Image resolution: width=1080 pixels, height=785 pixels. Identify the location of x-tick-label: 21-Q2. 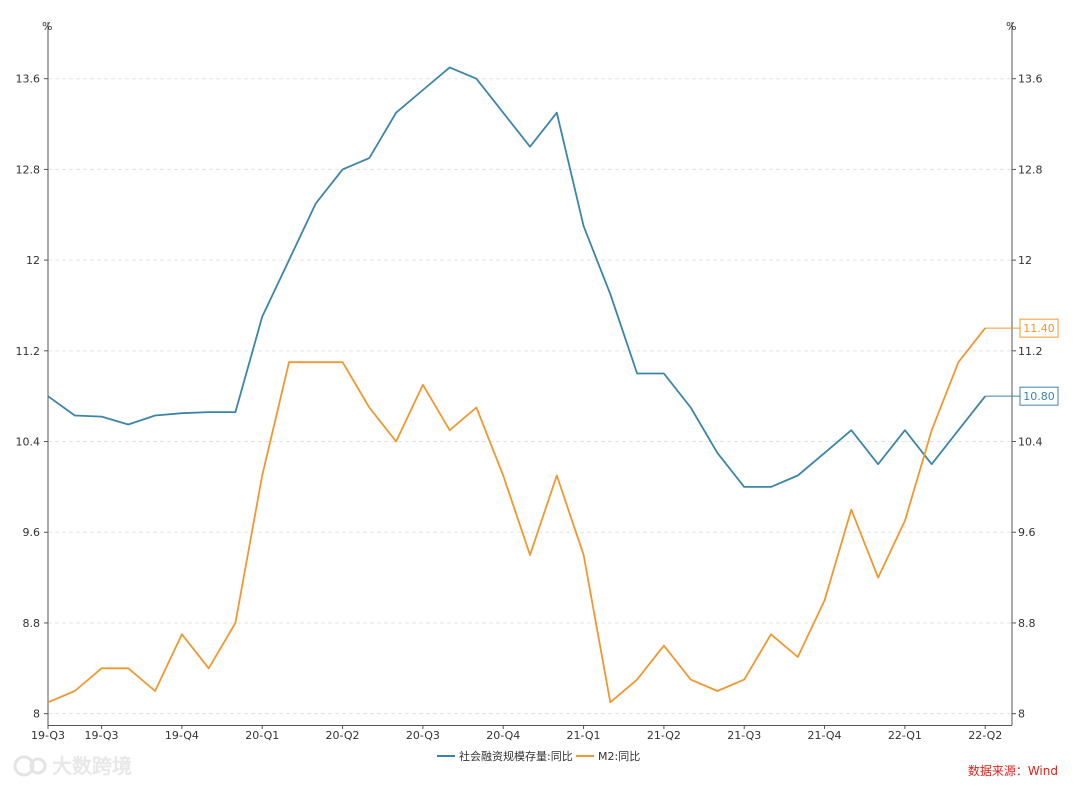
(664, 735).